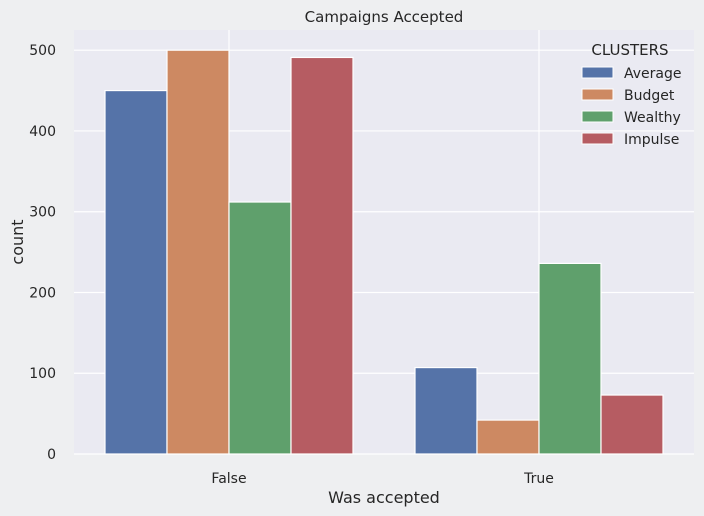 The image size is (704, 516). Describe the element at coordinates (538, 479) in the screenshot. I see `x-tick-label: True` at that location.